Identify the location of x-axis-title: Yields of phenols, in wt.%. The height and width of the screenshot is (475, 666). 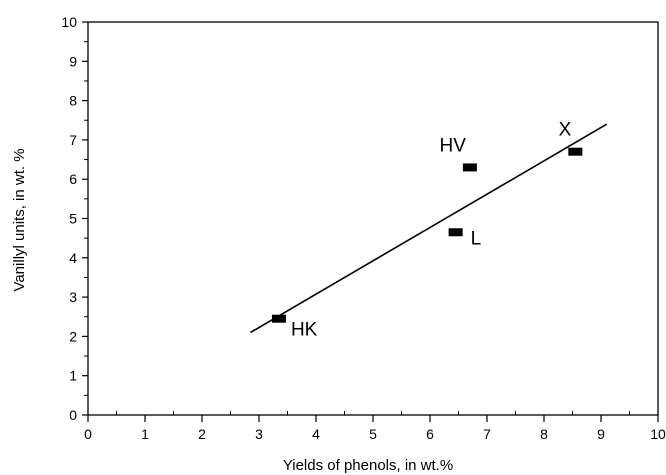
(368, 465).